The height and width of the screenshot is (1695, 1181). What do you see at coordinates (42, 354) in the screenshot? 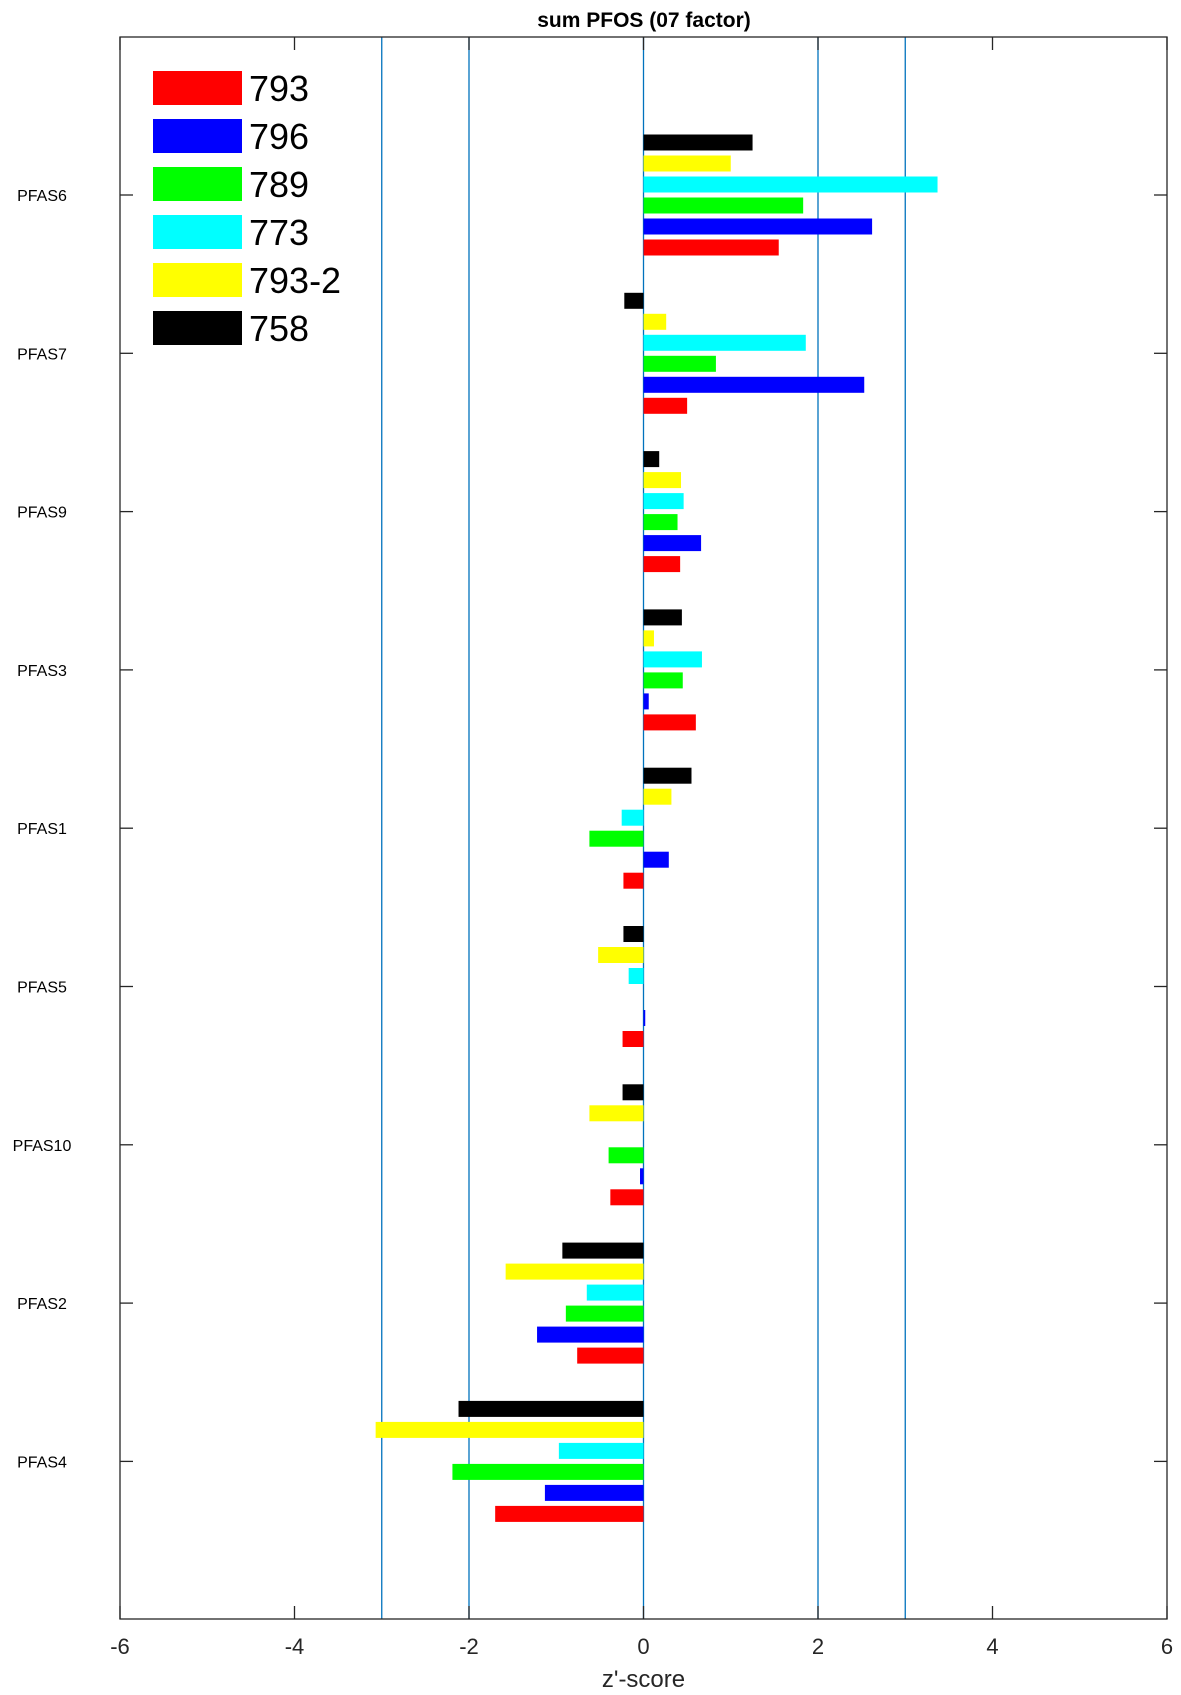
I see `y-tick-label: PFAS7` at bounding box center [42, 354].